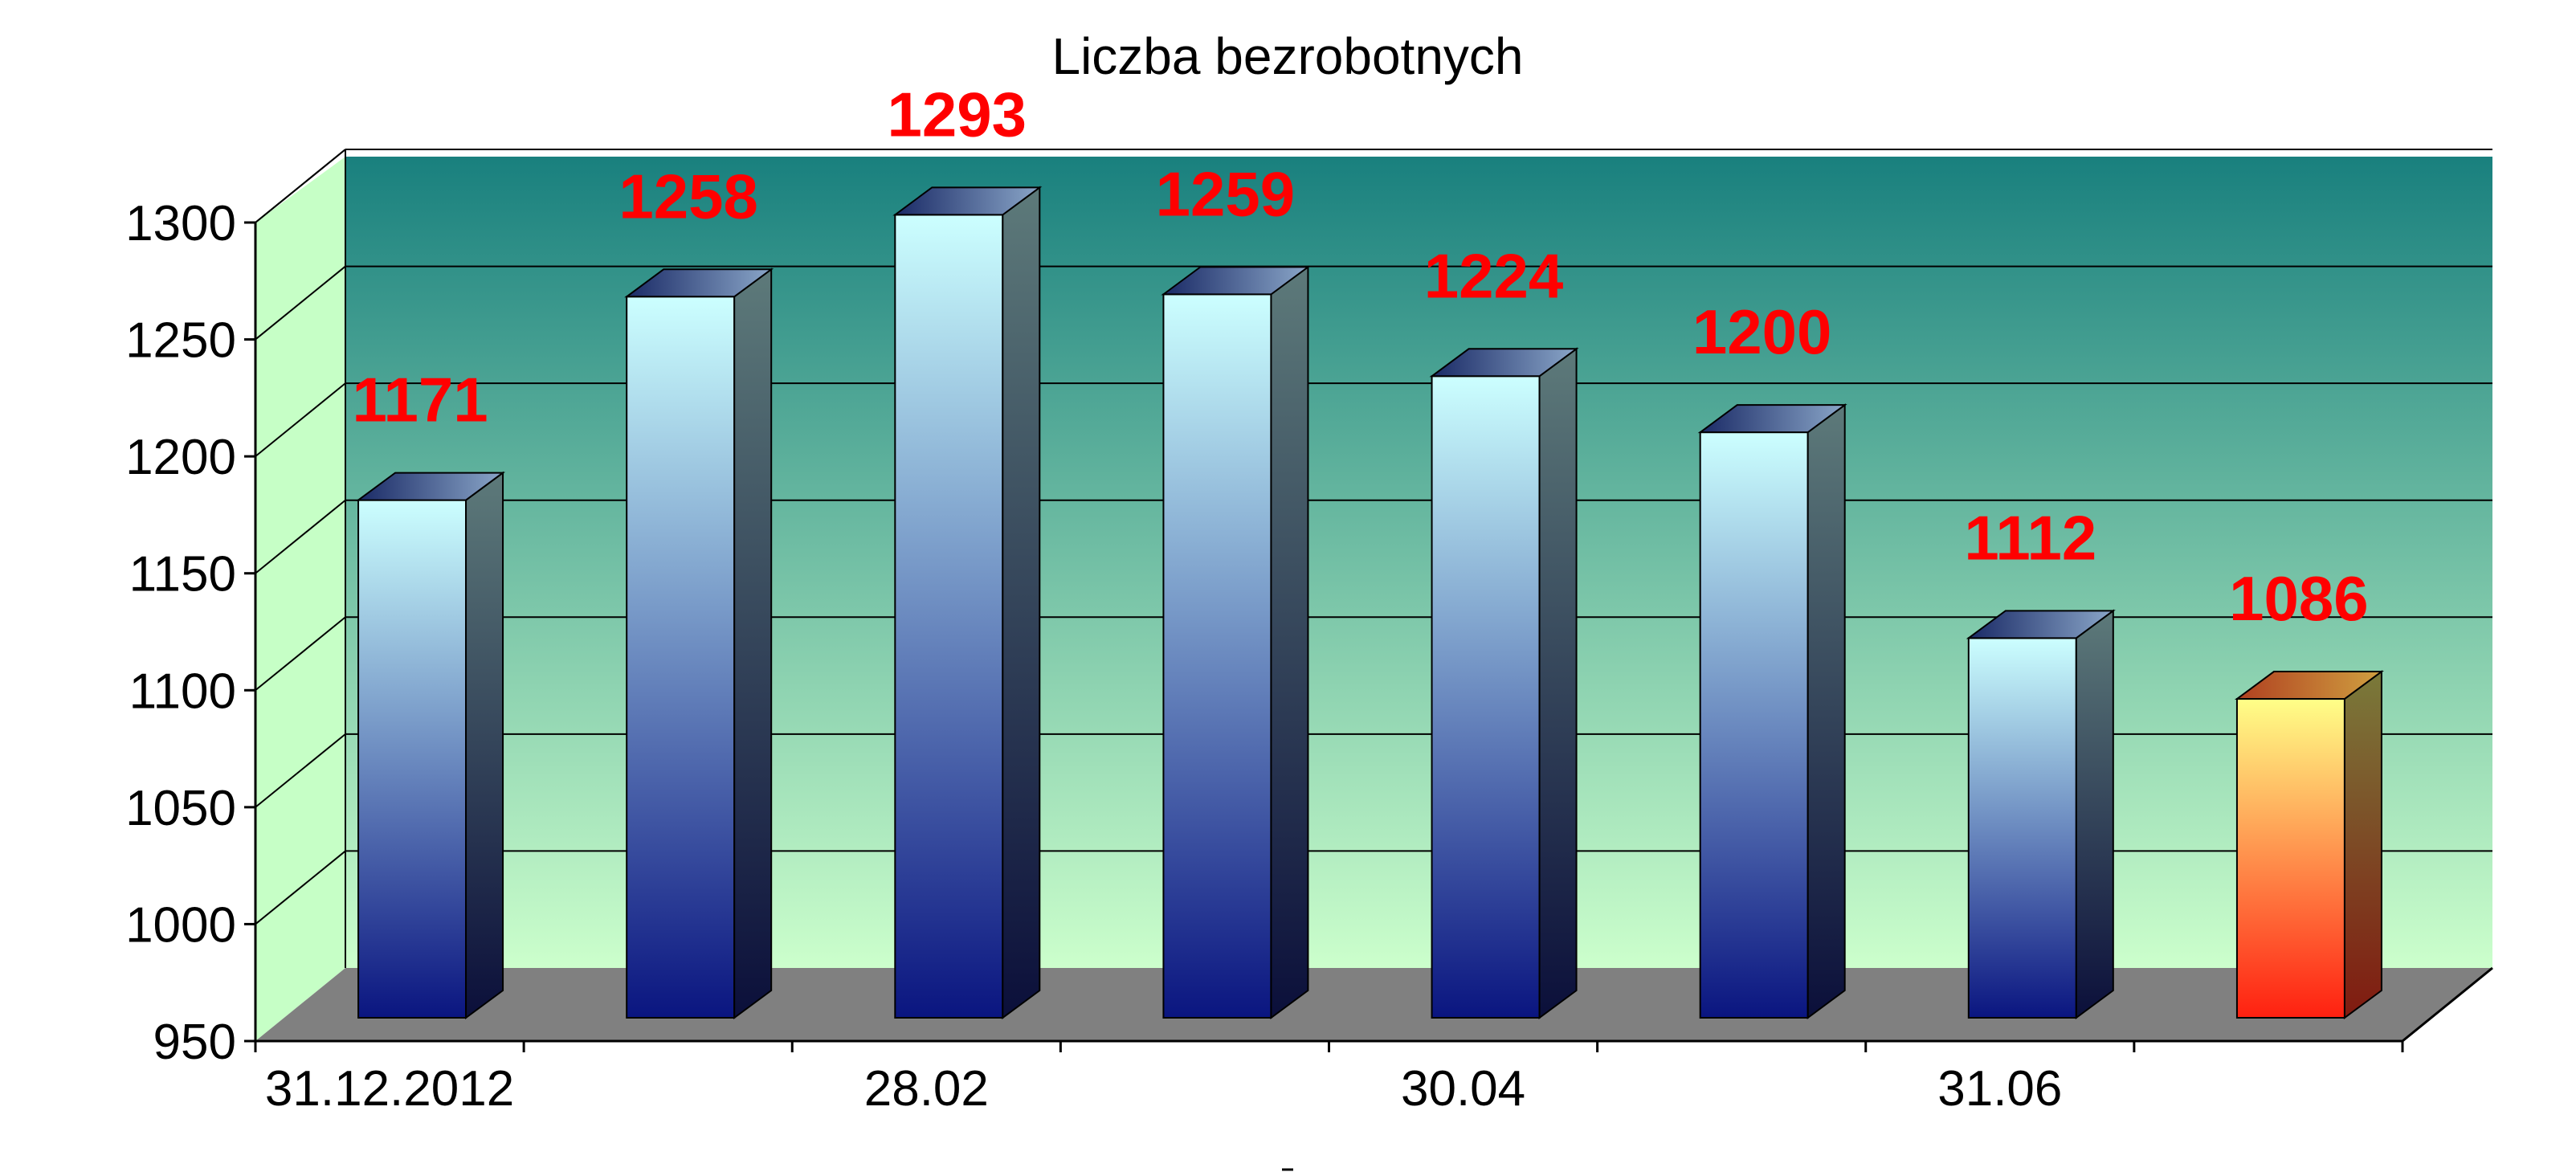  I want to click on floor, so click(1373, 1004).